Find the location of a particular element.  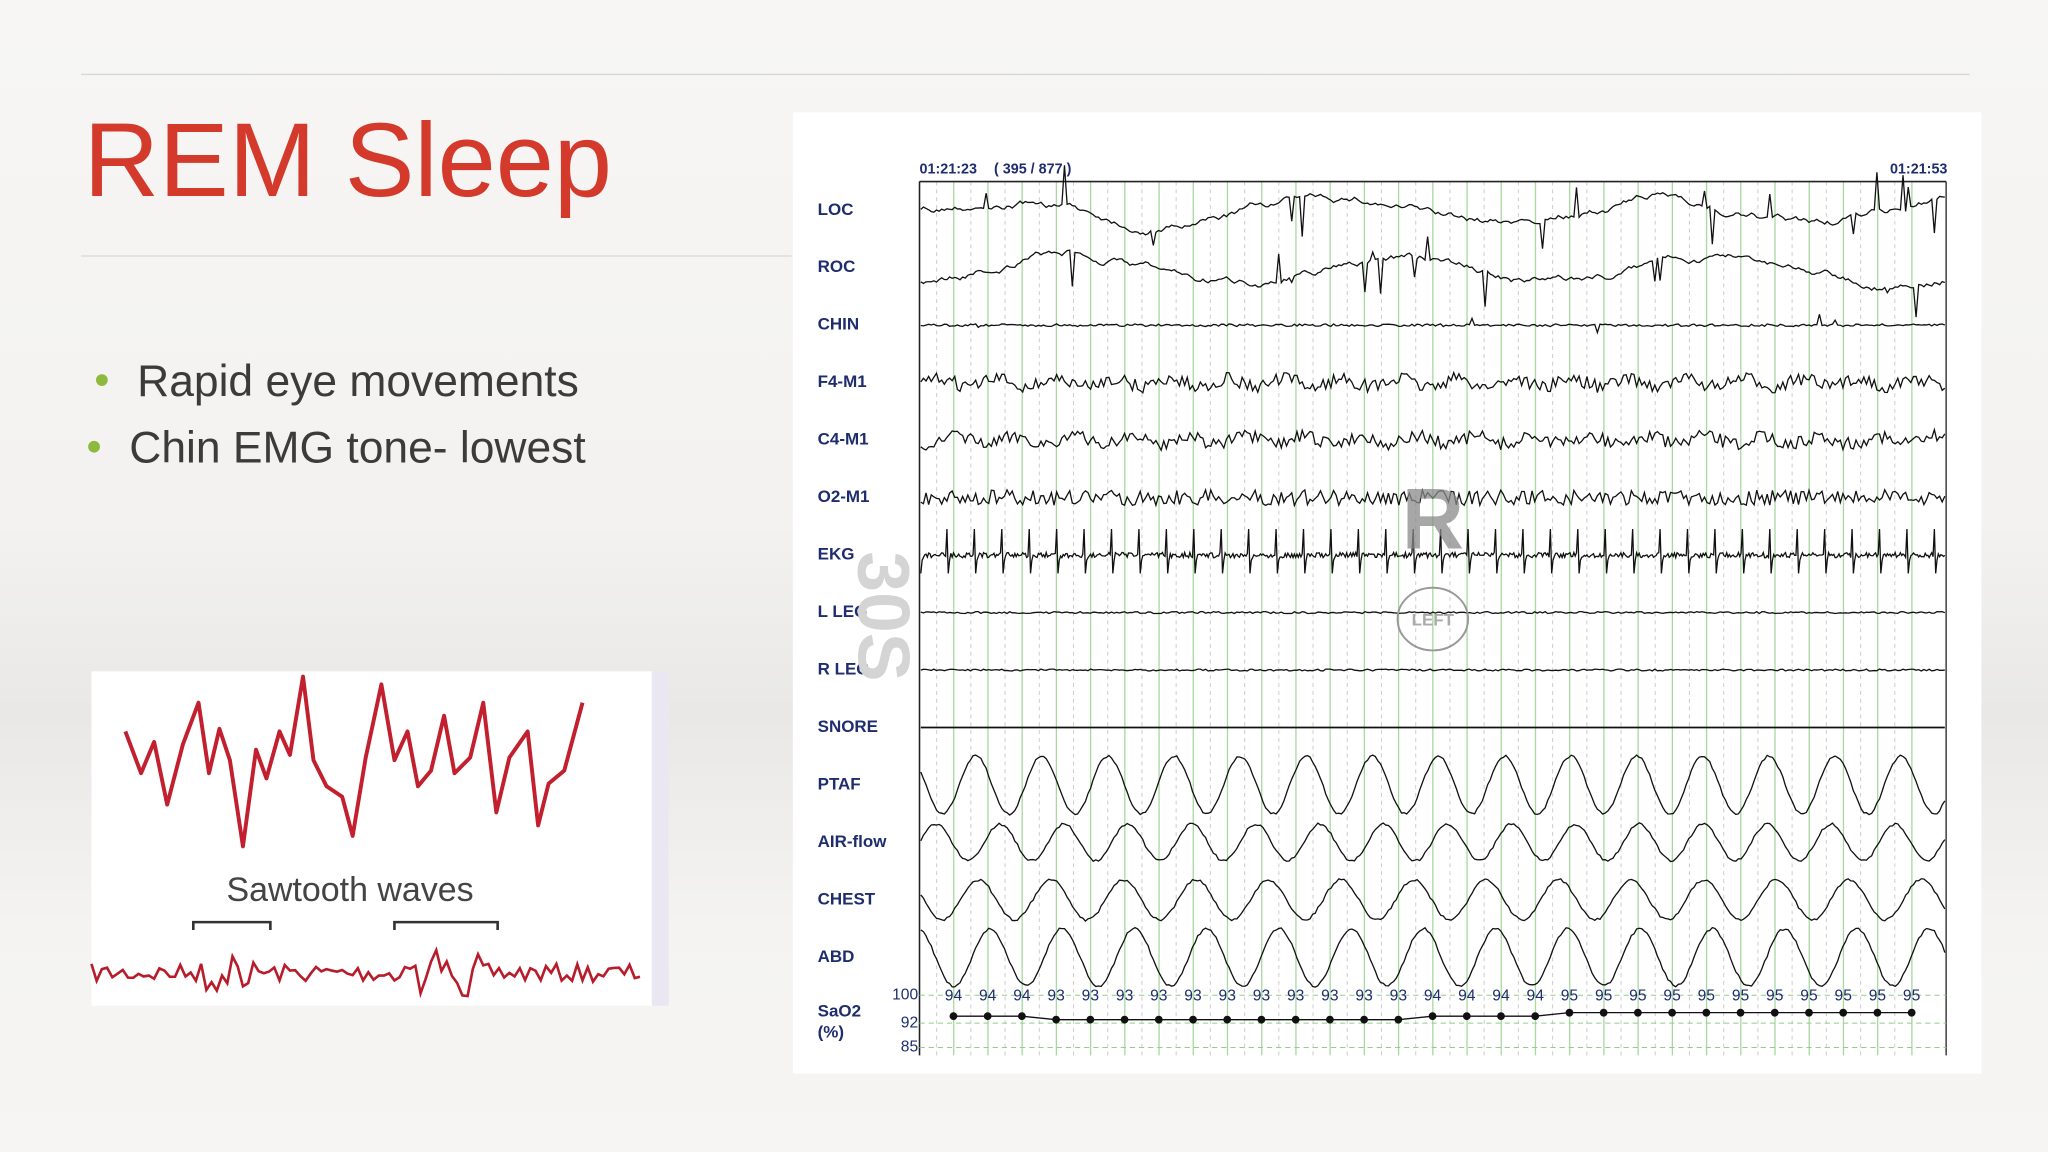

channel-label: CHIN is located at coordinates (838, 324).